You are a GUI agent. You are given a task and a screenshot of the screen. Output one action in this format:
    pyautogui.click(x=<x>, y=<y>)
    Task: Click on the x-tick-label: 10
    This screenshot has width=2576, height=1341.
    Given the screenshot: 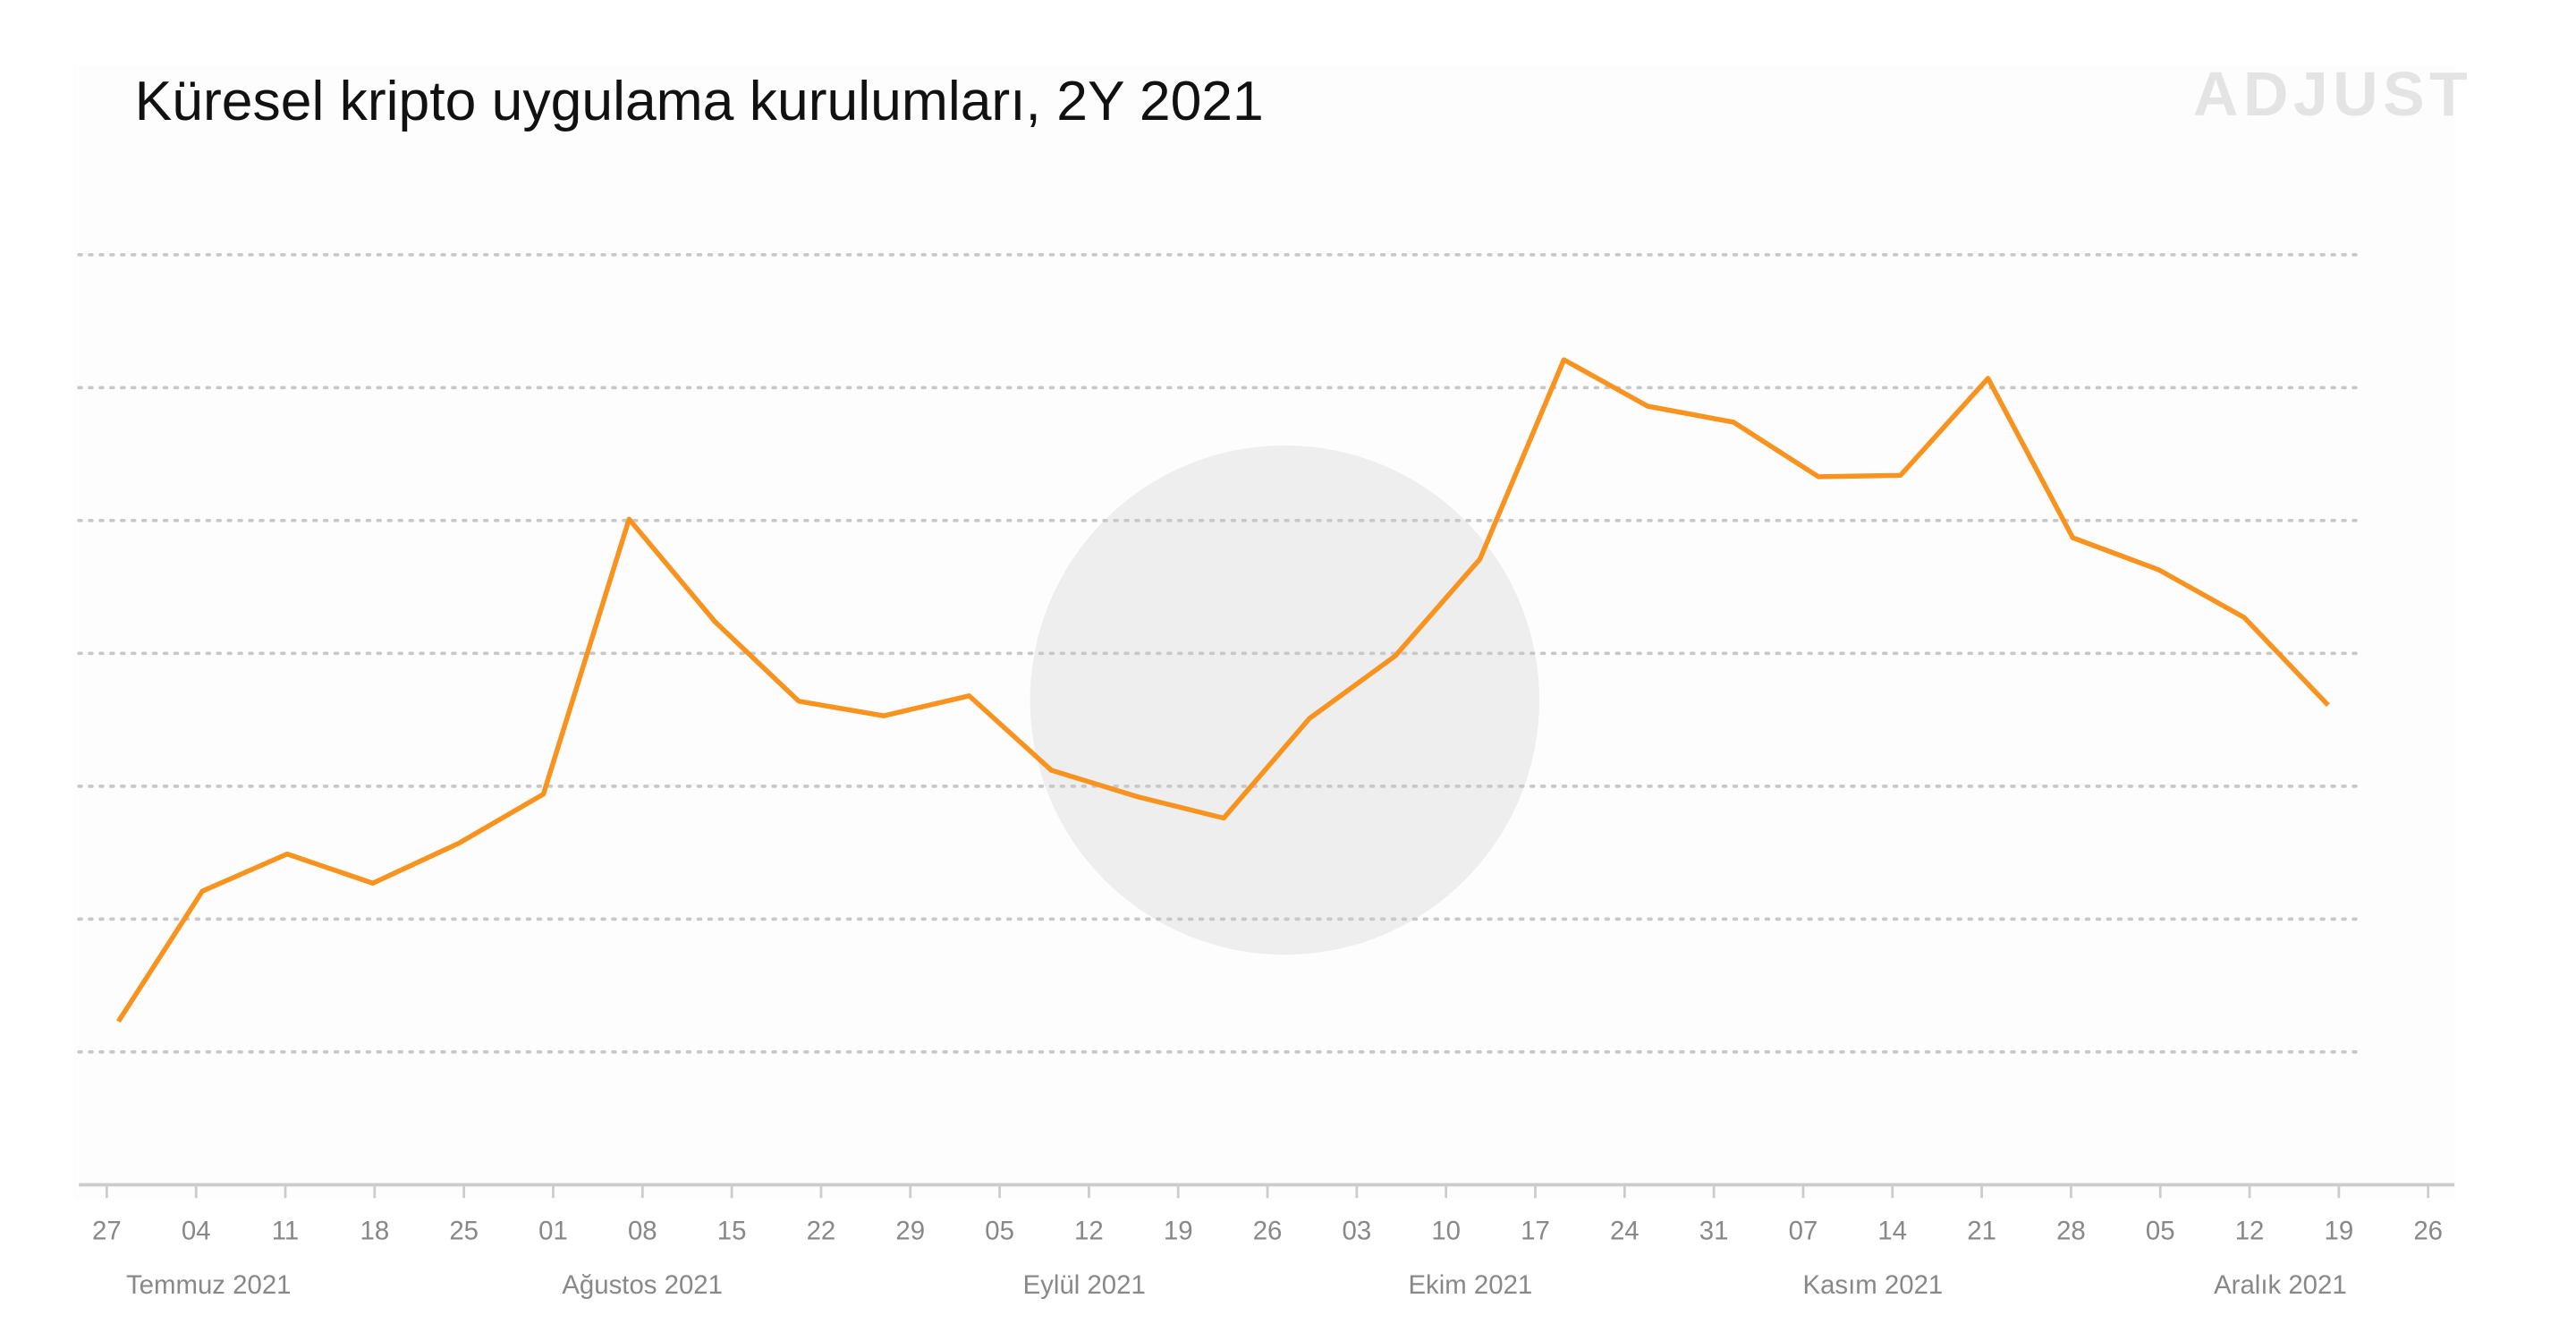 What is the action you would take?
    pyautogui.click(x=1446, y=1230)
    